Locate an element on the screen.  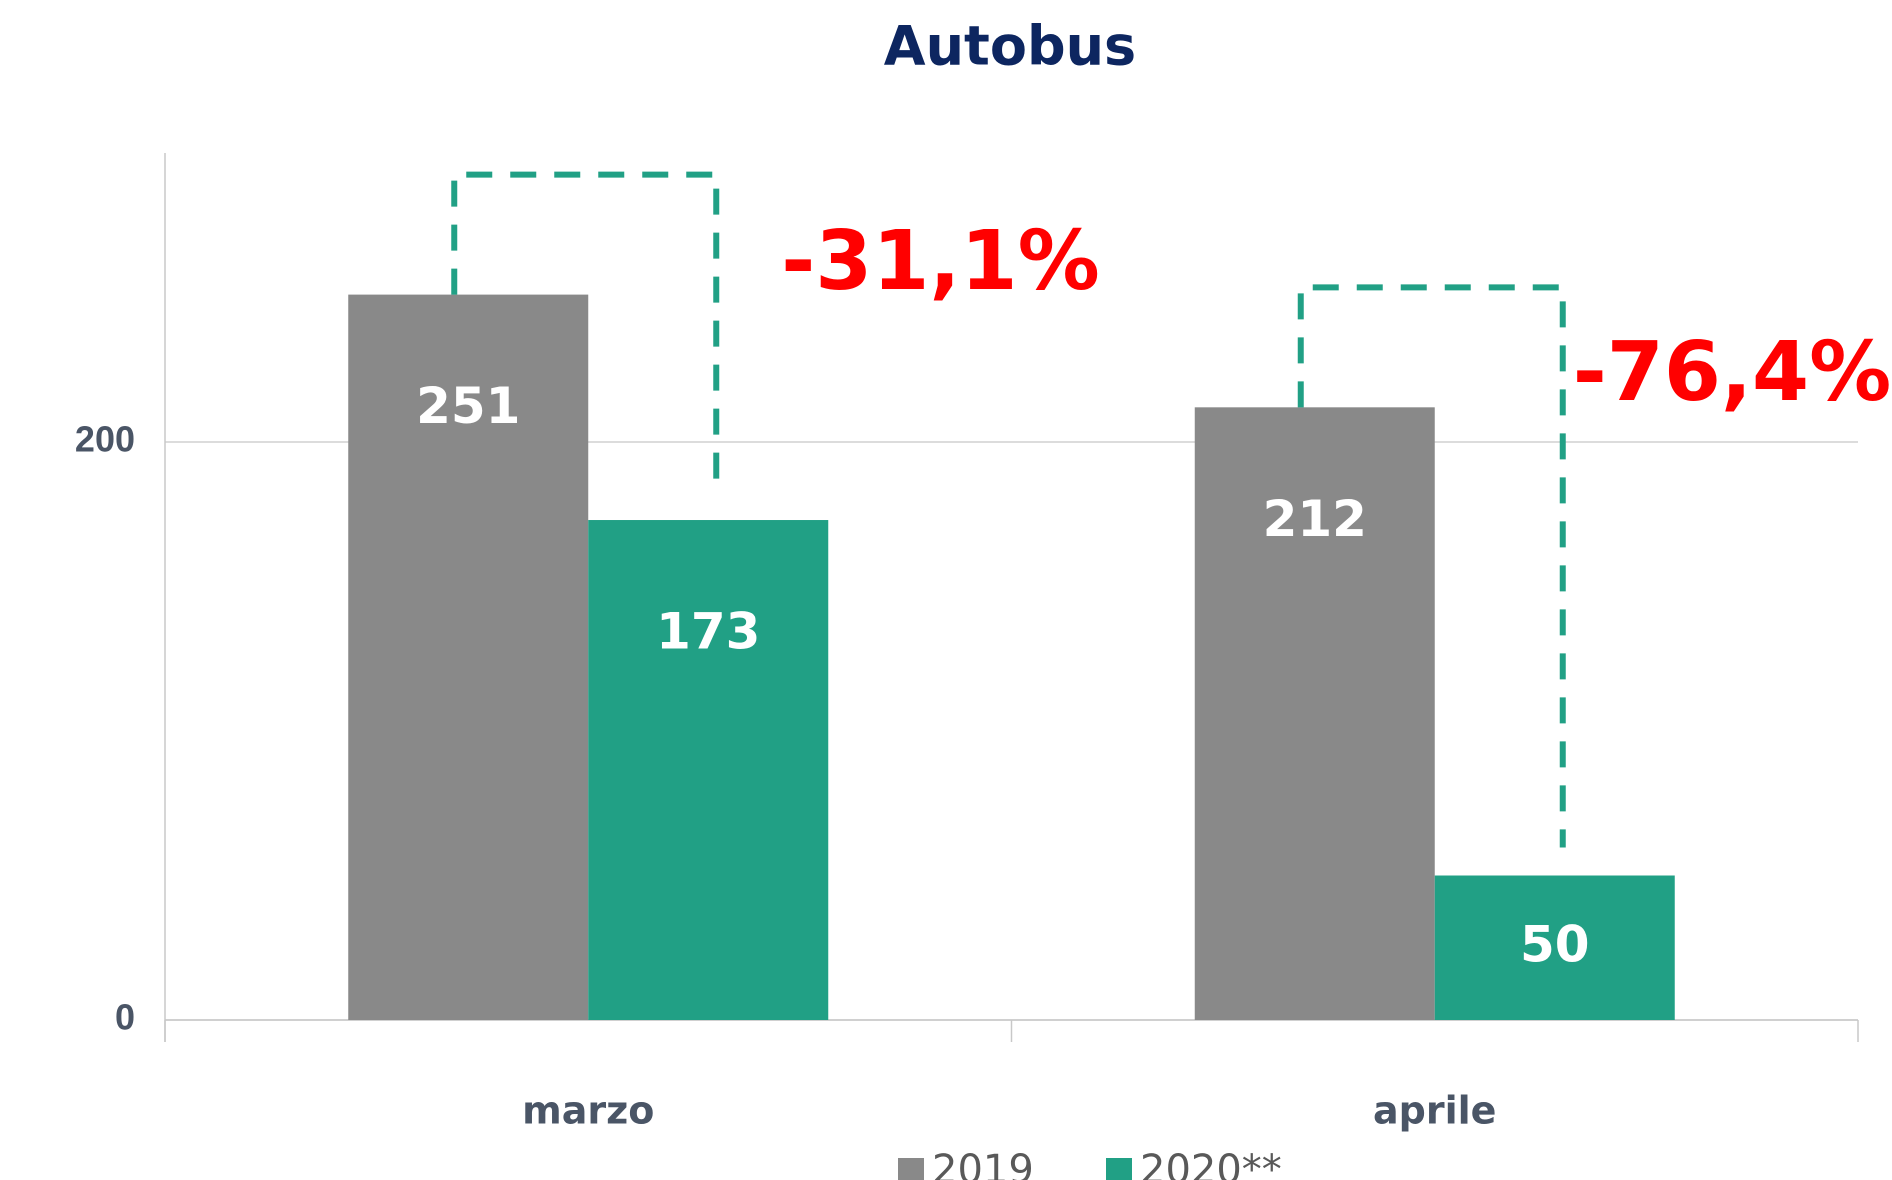
bar-value-label: 173 is located at coordinates (708, 632).